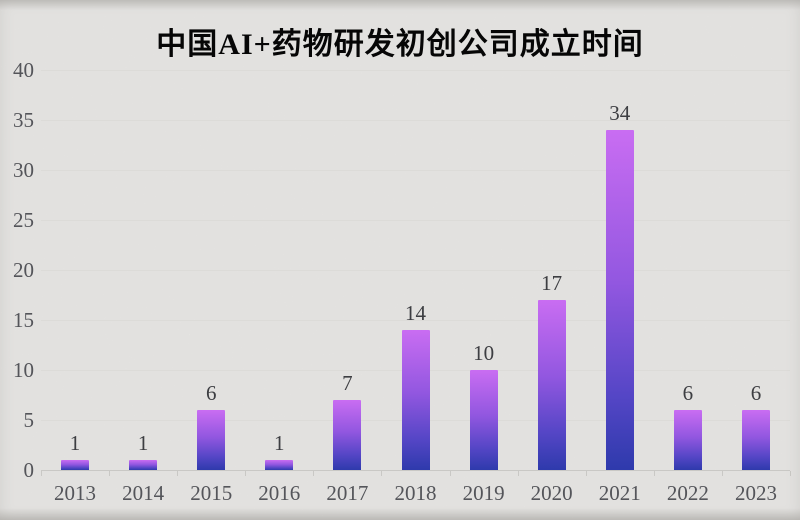 The height and width of the screenshot is (520, 800). What do you see at coordinates (415, 400) in the screenshot?
I see `bar-2018` at bounding box center [415, 400].